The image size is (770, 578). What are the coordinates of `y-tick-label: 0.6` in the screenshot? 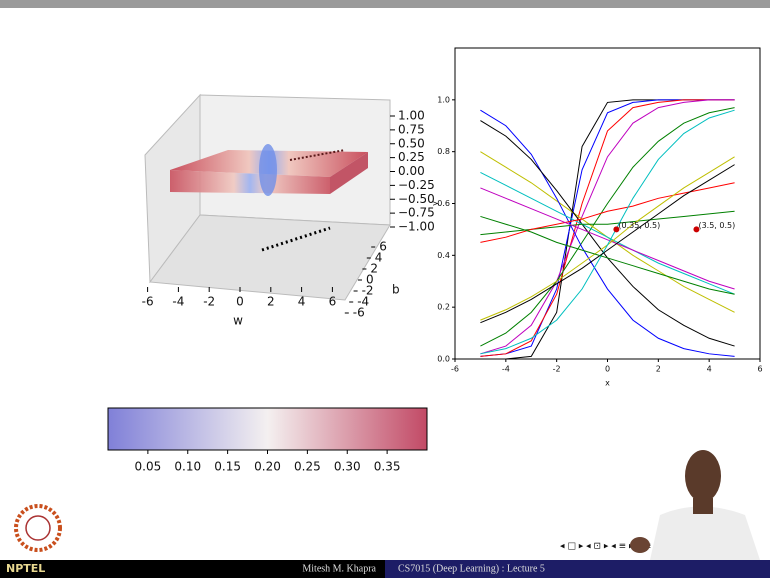 It's located at (443, 203).